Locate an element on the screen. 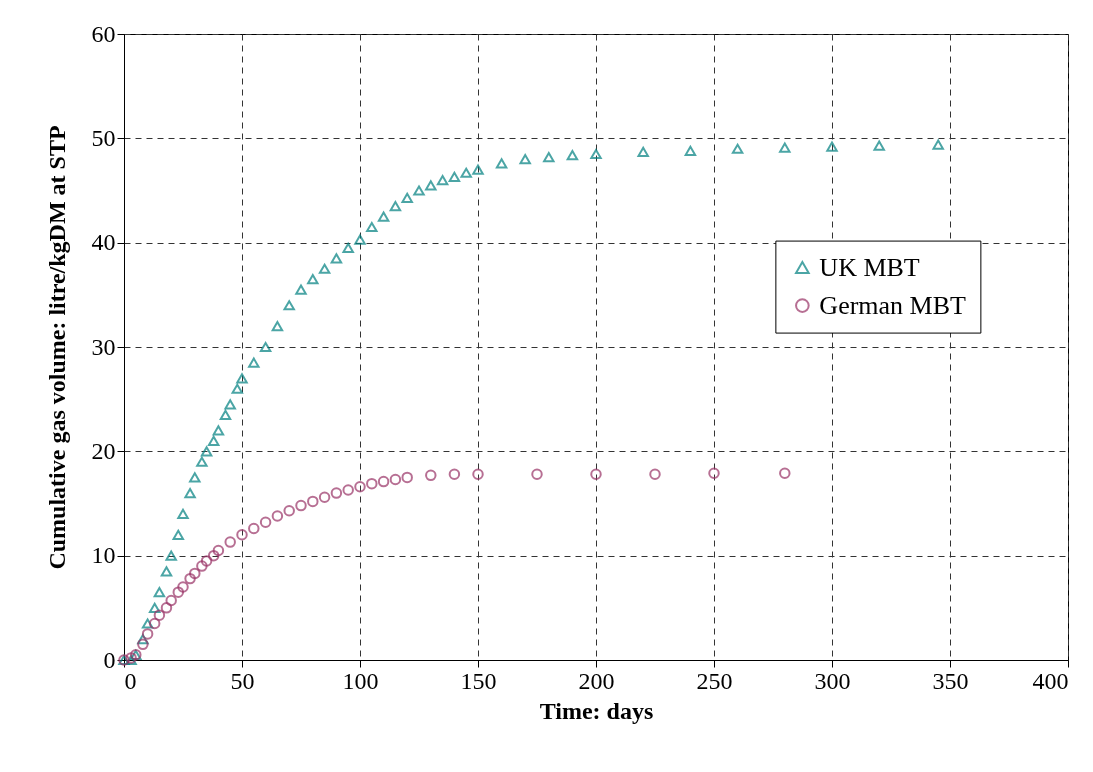  x-tick-label: 0 is located at coordinates (130, 680).